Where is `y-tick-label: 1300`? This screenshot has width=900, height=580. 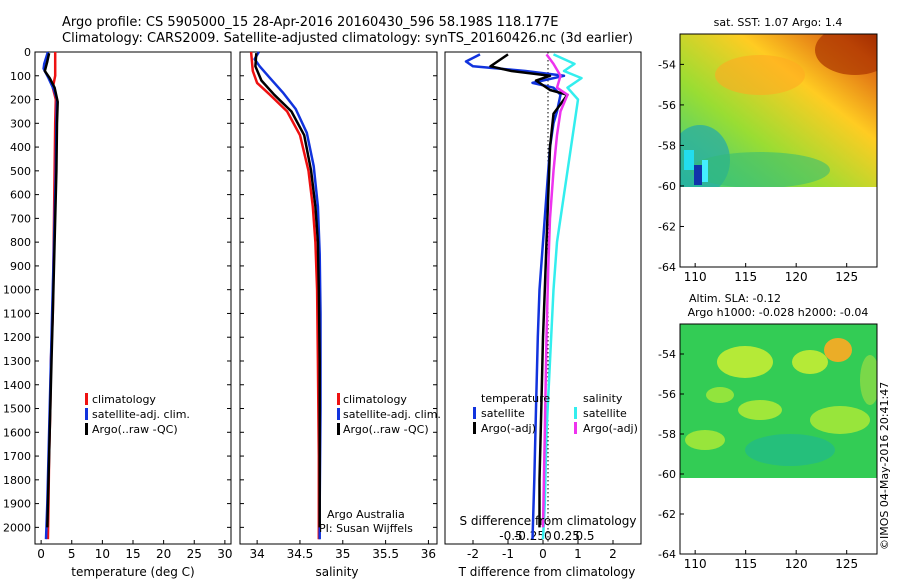 y-tick-label: 1300 is located at coordinates (17, 361).